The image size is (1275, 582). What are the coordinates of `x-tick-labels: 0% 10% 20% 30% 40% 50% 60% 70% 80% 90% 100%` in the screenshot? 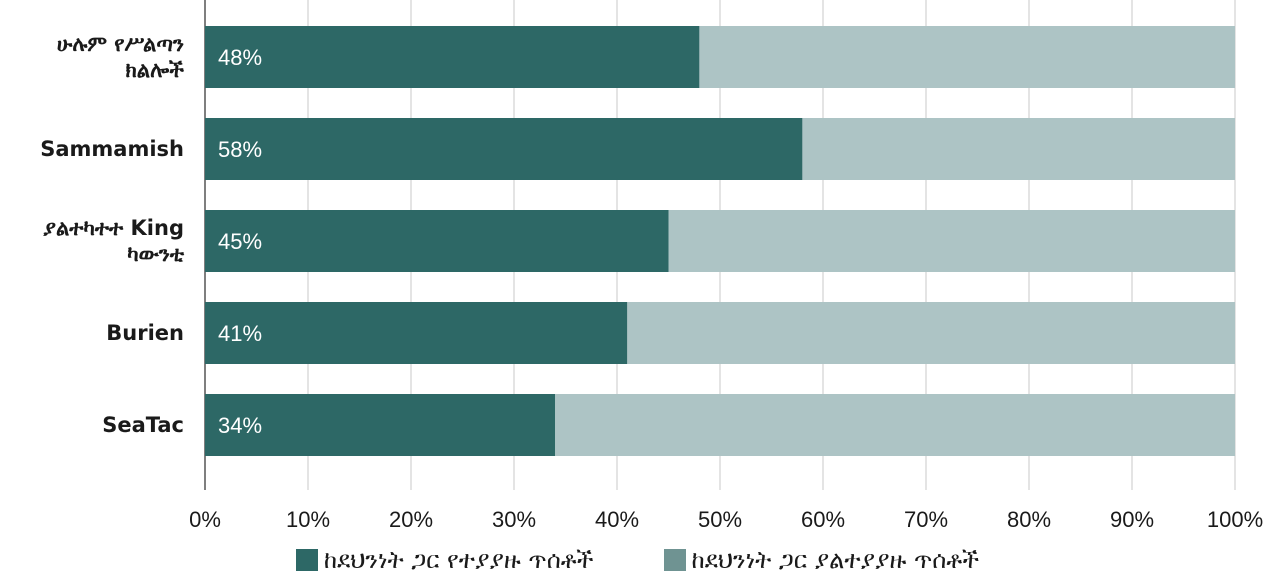 It's located at (726, 519).